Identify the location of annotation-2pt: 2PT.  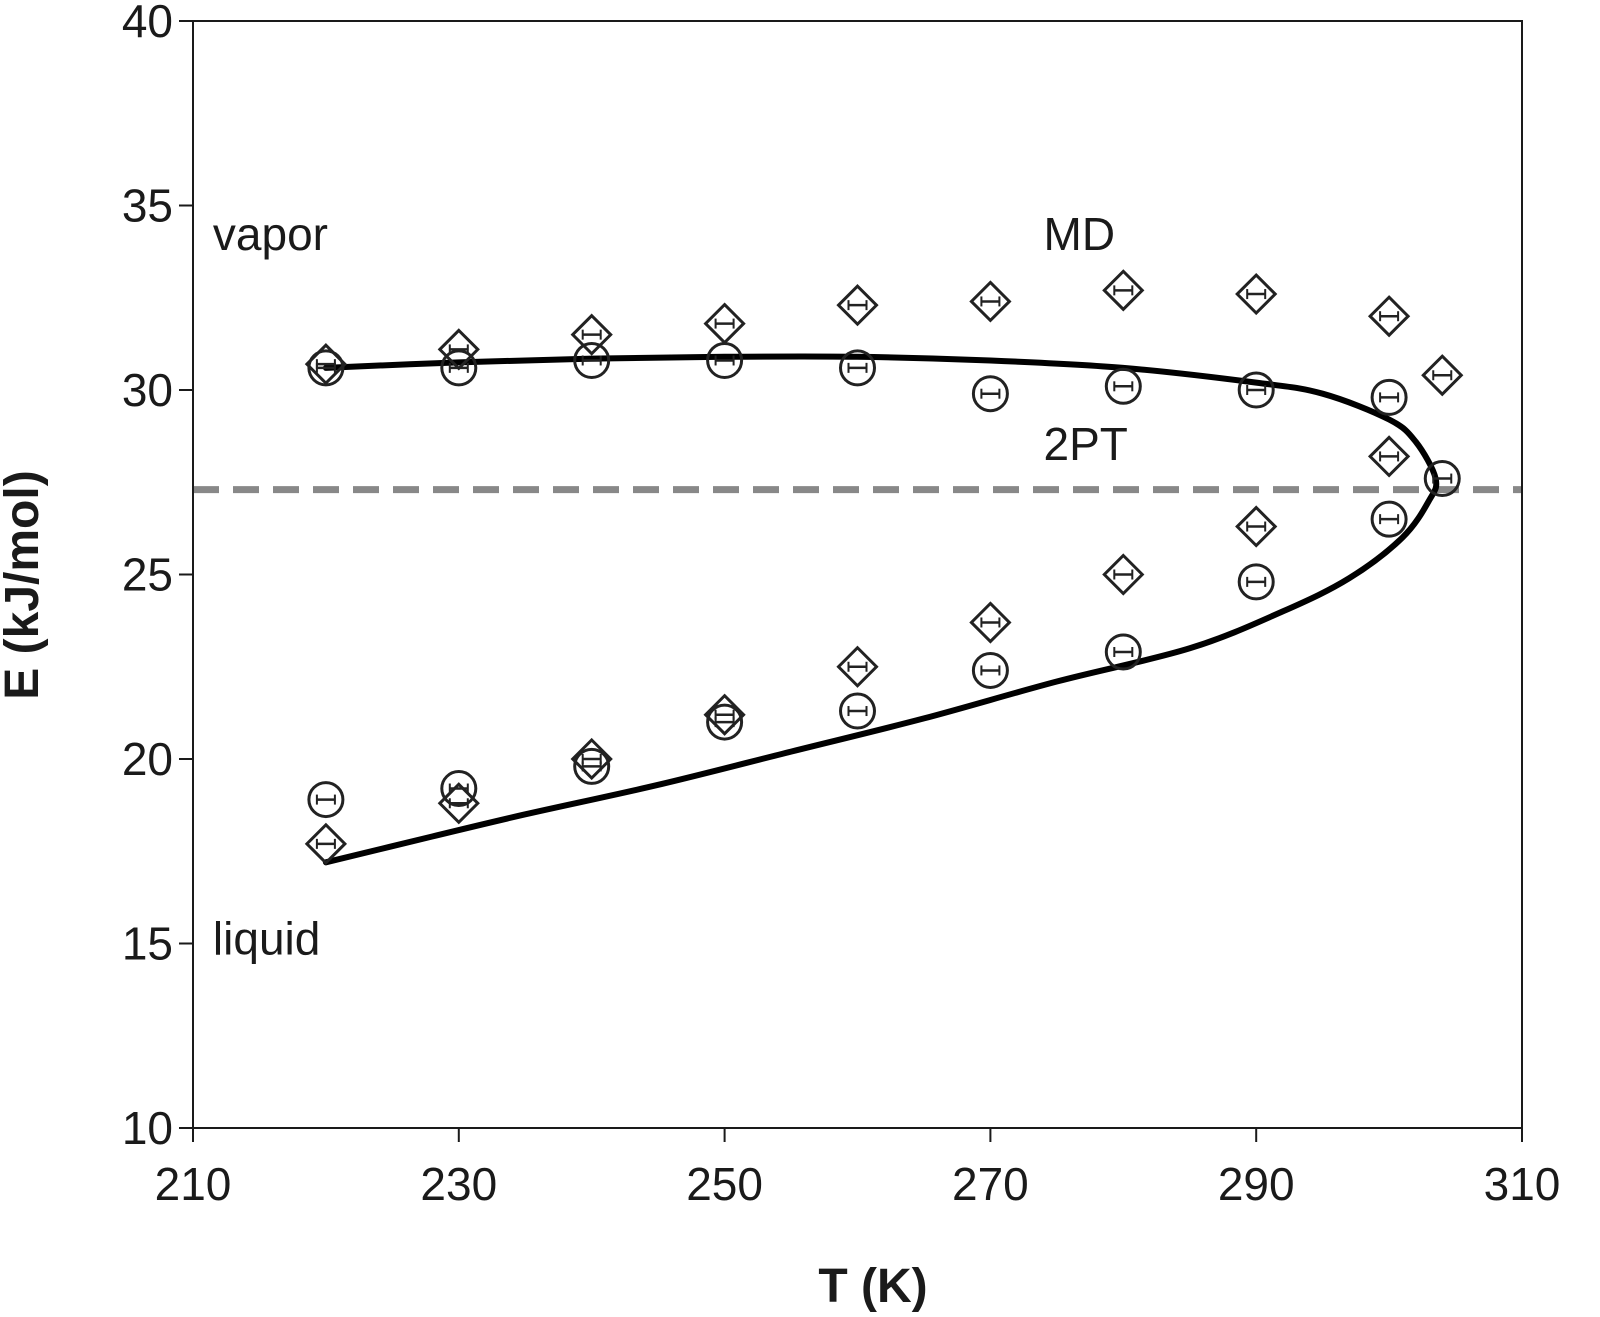
(1086, 444).